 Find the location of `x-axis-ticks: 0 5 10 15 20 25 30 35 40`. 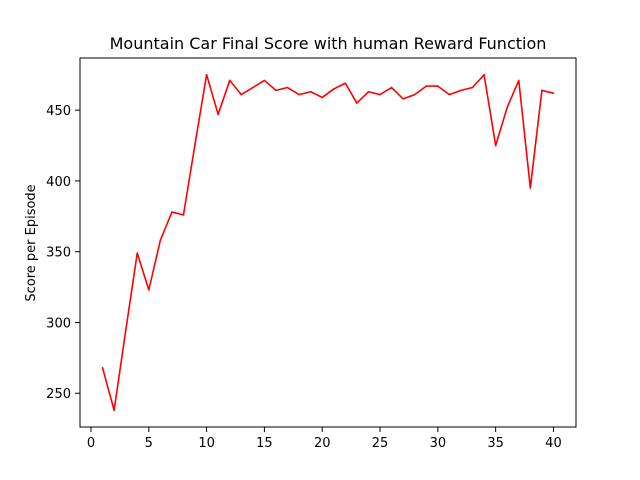

x-axis-ticks: 0 5 10 15 20 25 30 35 40 is located at coordinates (324, 439).